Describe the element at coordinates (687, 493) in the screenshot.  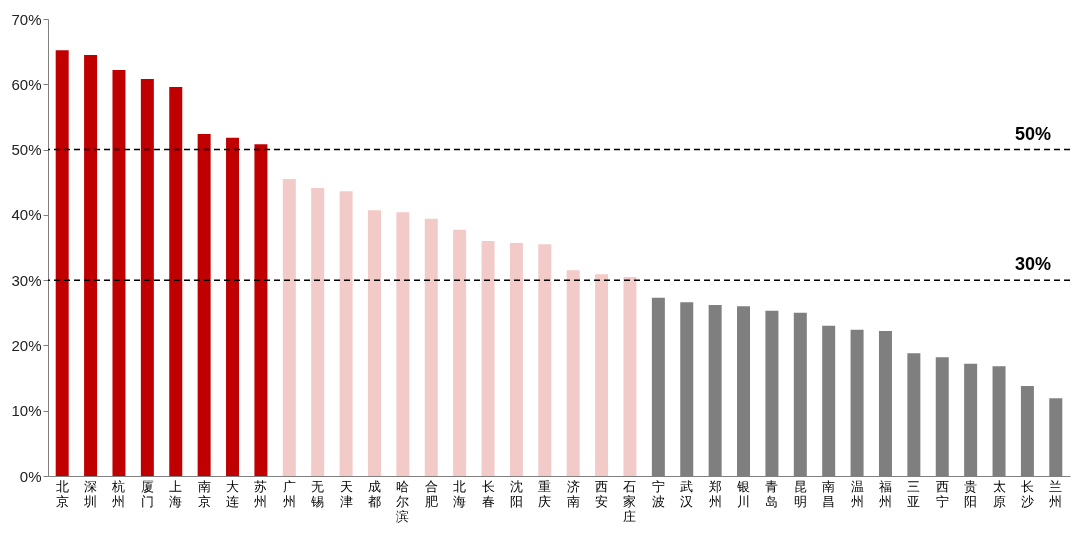
I see `x-tick-label: 武汉` at that location.